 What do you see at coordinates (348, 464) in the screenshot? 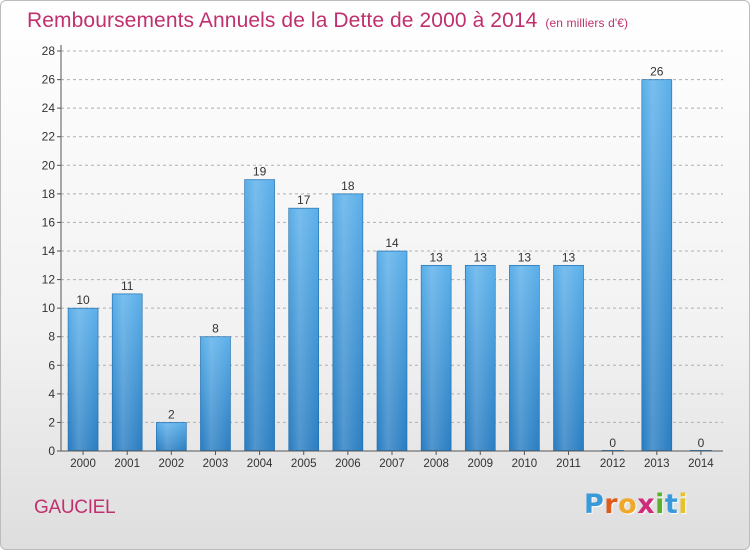
I see `x-tick-label: 2006` at bounding box center [348, 464].